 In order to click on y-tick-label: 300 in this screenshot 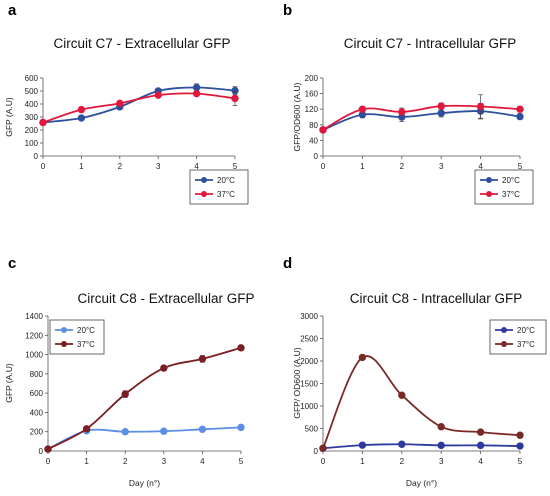, I will do `click(32, 117)`.